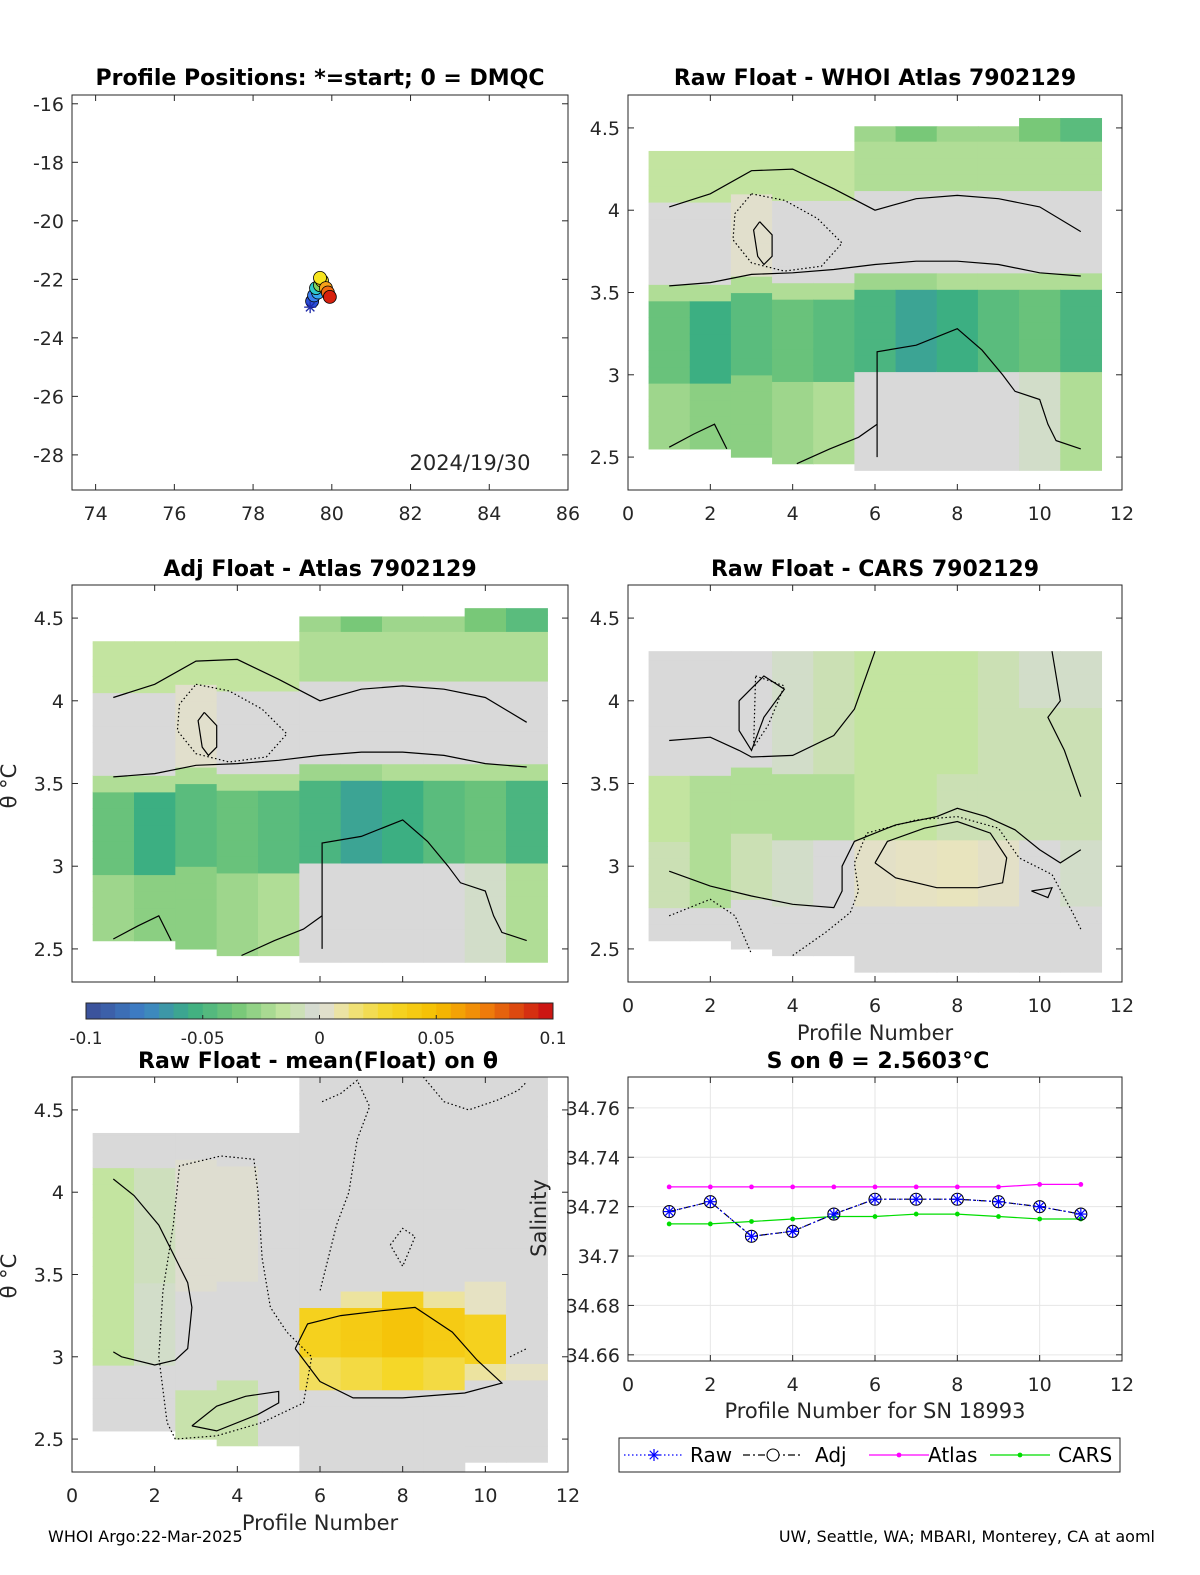 The image size is (1200, 1575). What do you see at coordinates (654, 1455) in the screenshot?
I see `star-stroke` at bounding box center [654, 1455].